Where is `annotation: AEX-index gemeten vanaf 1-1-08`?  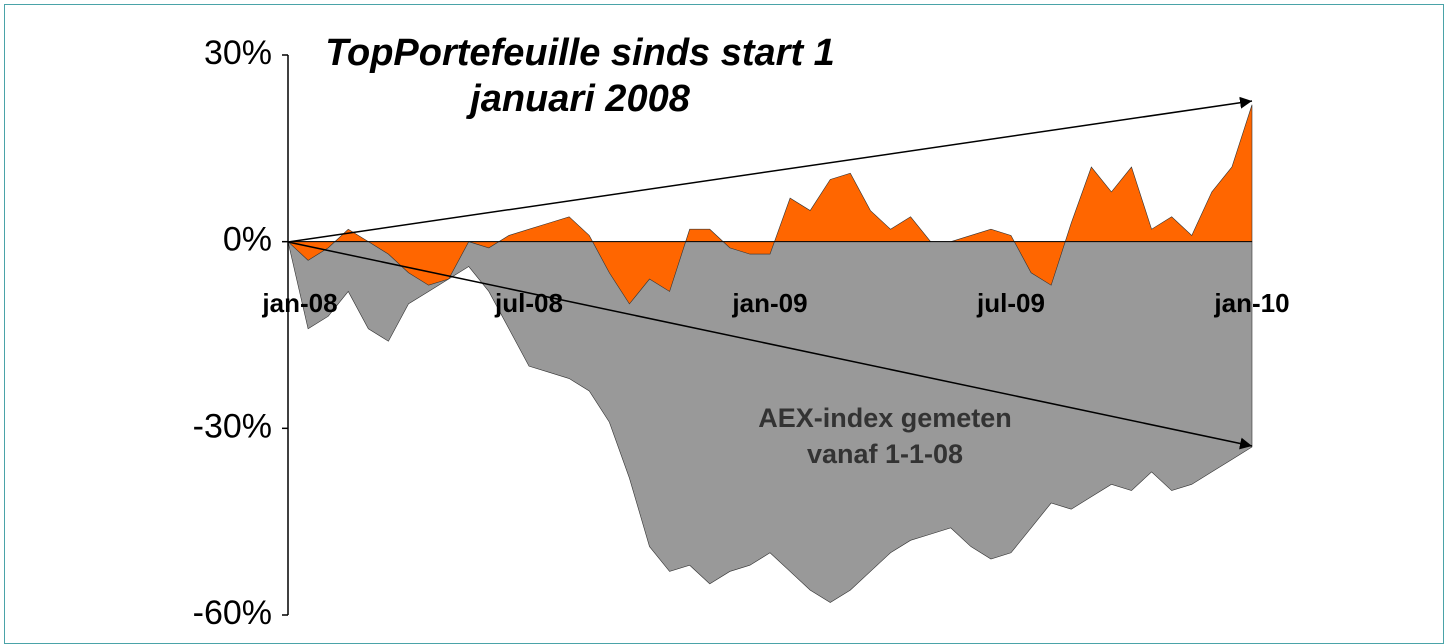 annotation: AEX-index gemeten vanaf 1-1-08 is located at coordinates (885, 436).